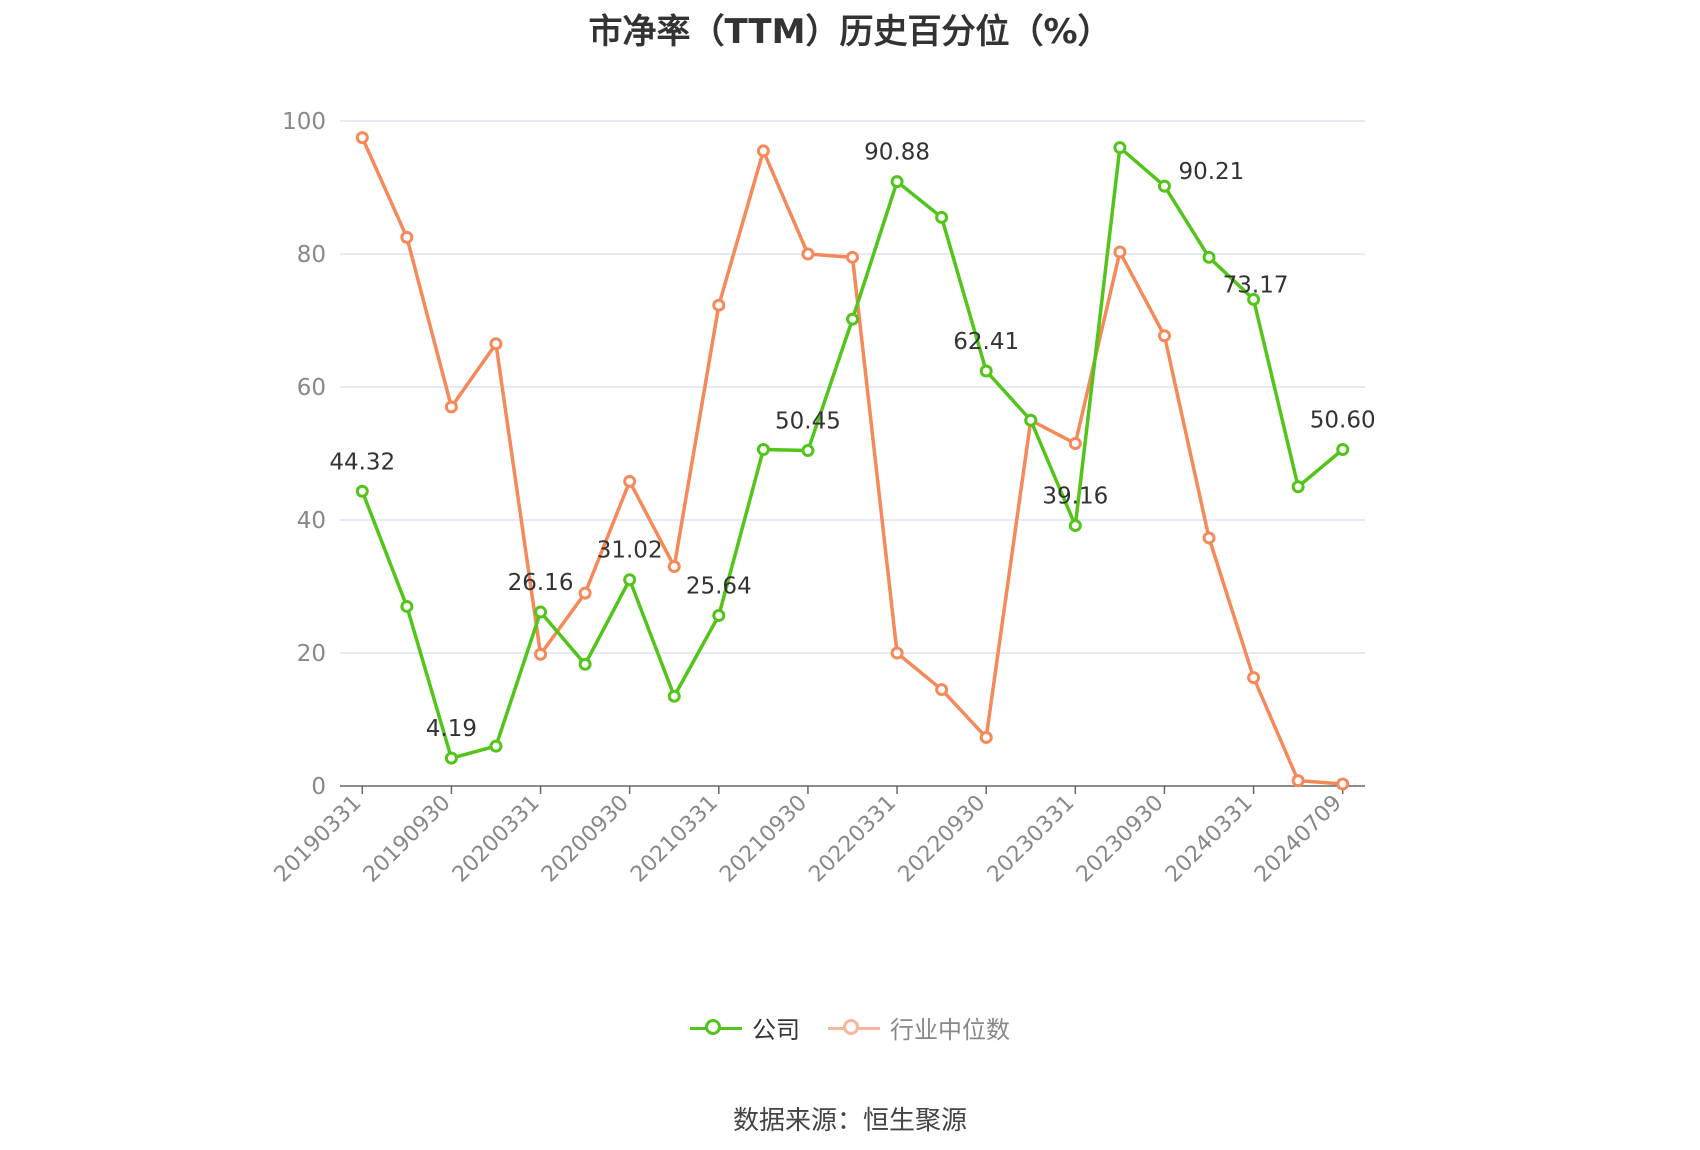 This screenshot has height=1150, width=1700. I want to click on data-label: 31.02, so click(630, 551).